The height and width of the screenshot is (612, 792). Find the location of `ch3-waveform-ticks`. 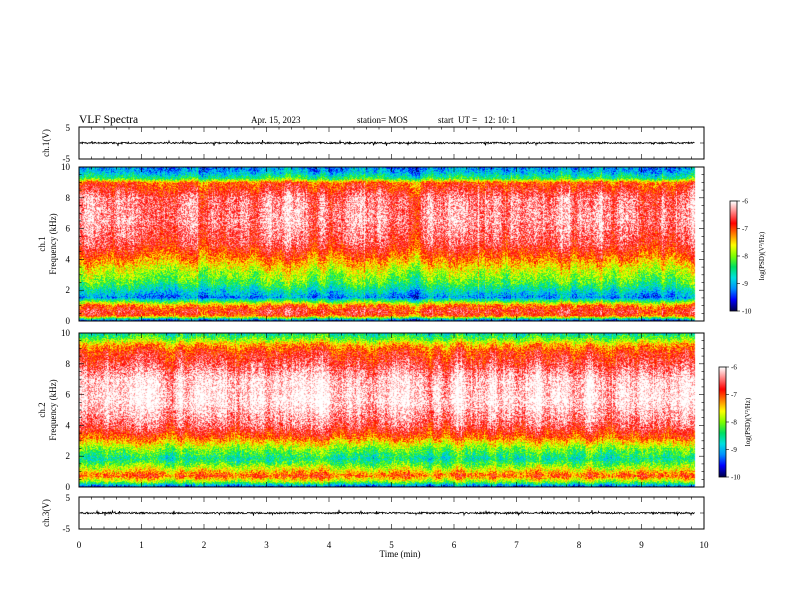

ch3-waveform-ticks is located at coordinates (391, 513).